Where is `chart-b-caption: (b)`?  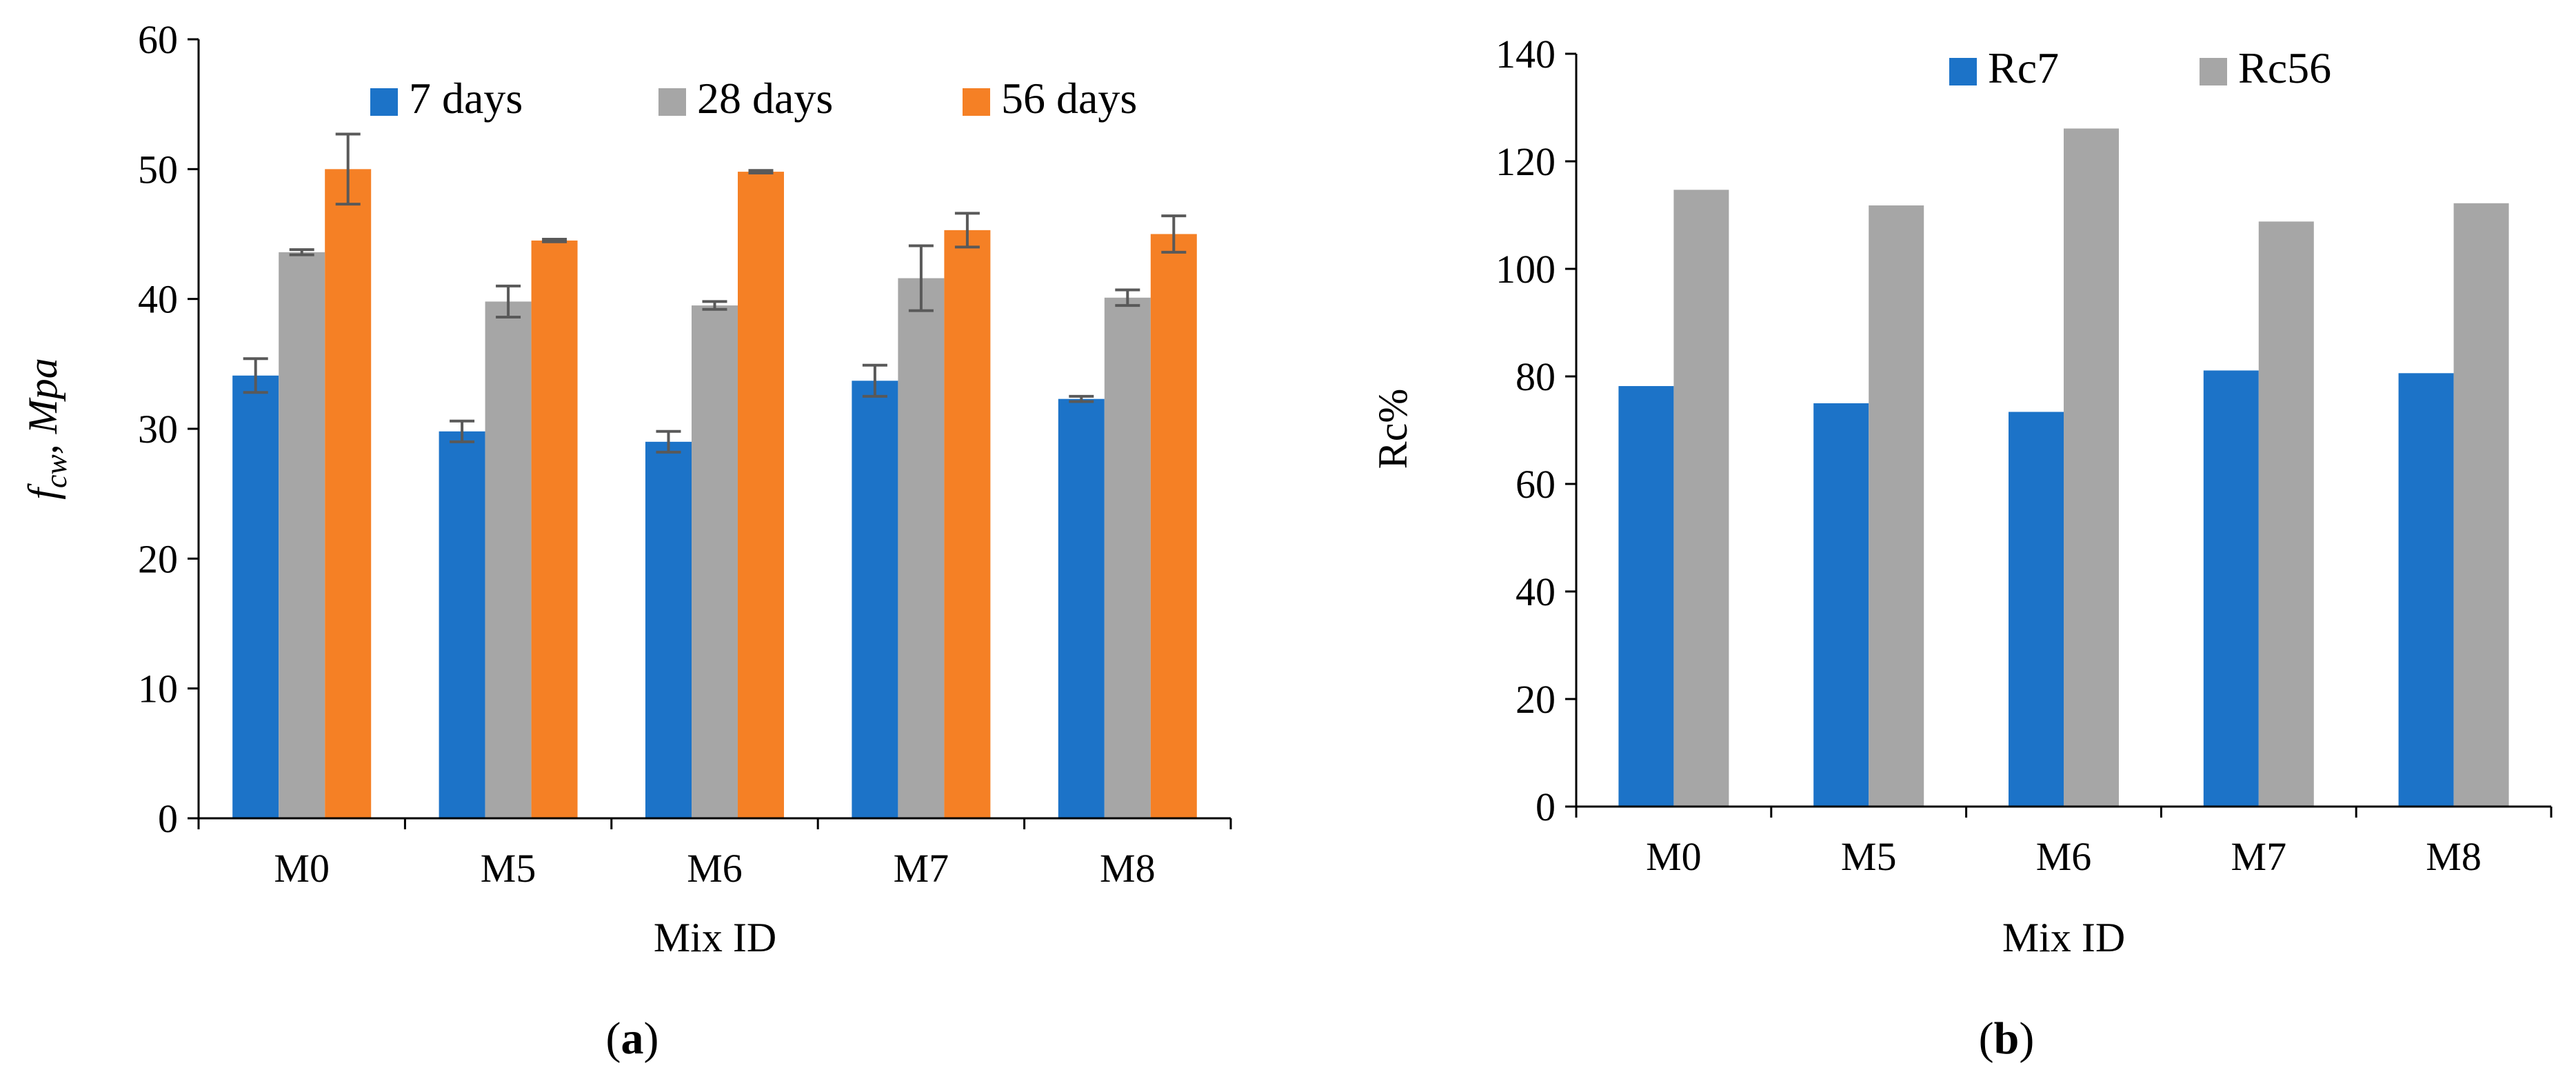 chart-b-caption: (b) is located at coordinates (2007, 1038).